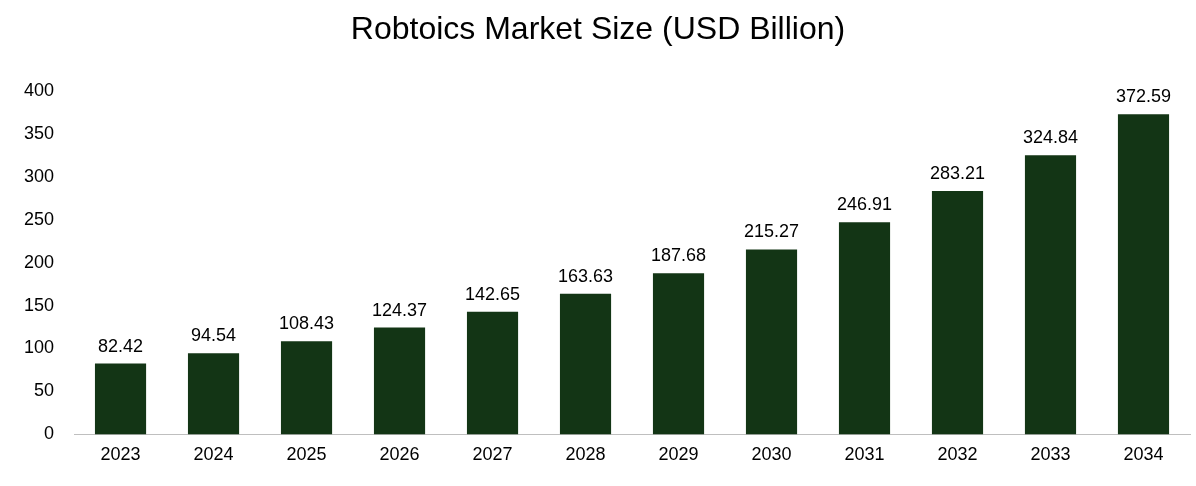 The image size is (1196, 486). Describe the element at coordinates (49, 433) in the screenshot. I see `y-tick-label: 0` at that location.